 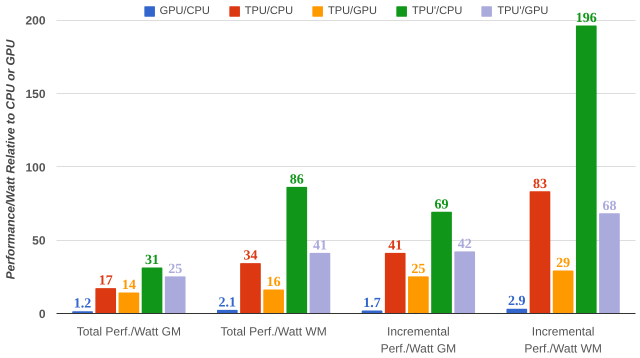 What do you see at coordinates (105, 281) in the screenshot?
I see `data-label: 17` at bounding box center [105, 281].